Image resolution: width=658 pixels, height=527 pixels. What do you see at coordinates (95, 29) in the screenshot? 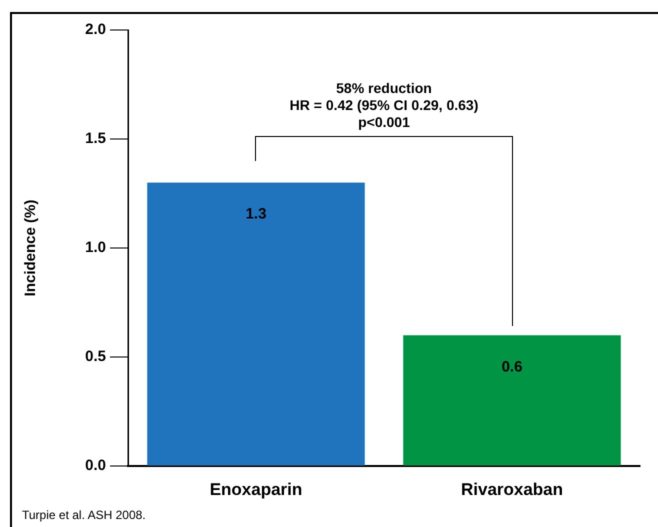
I see `y-tick-label: 2.0` at bounding box center [95, 29].